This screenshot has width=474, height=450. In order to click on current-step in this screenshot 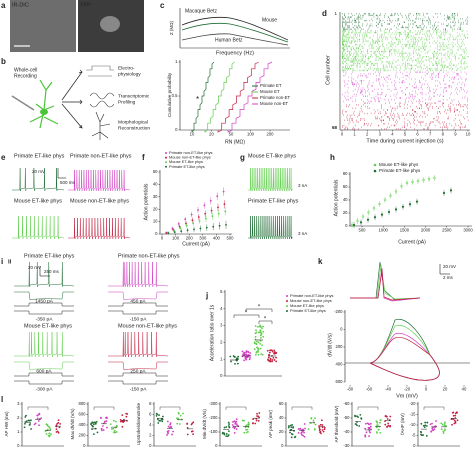, I will do `click(44, 308)`.